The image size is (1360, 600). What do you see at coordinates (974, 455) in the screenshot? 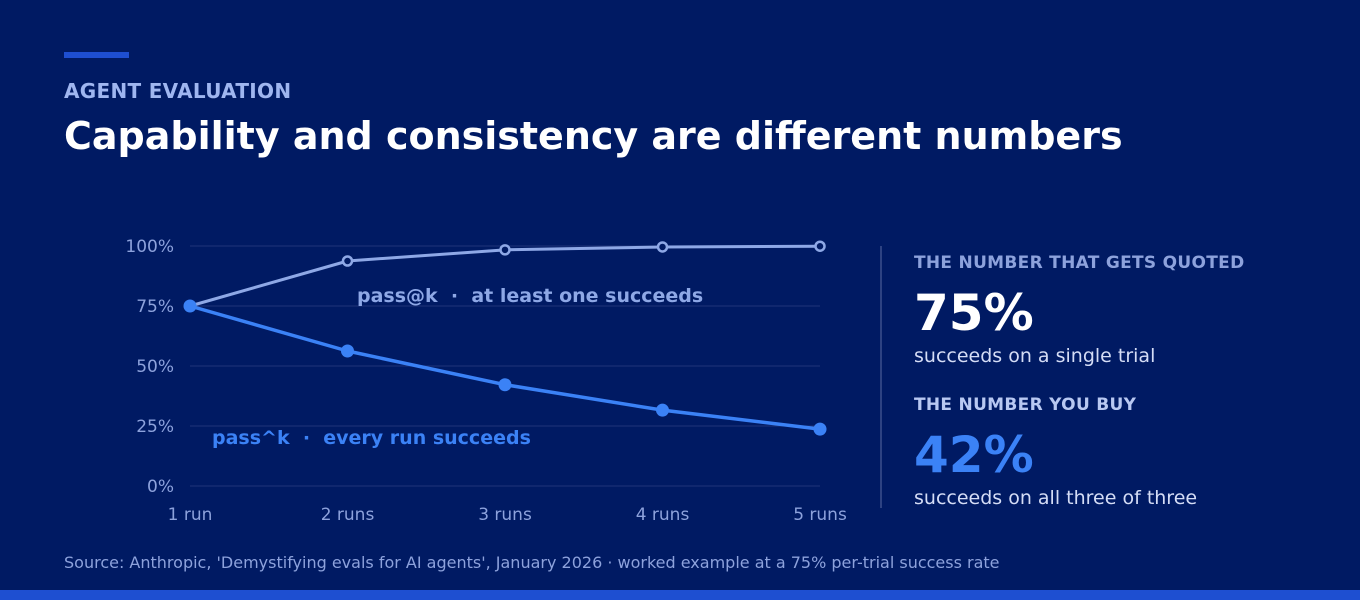
I see `kpi-buy-value: 42%` at bounding box center [974, 455].